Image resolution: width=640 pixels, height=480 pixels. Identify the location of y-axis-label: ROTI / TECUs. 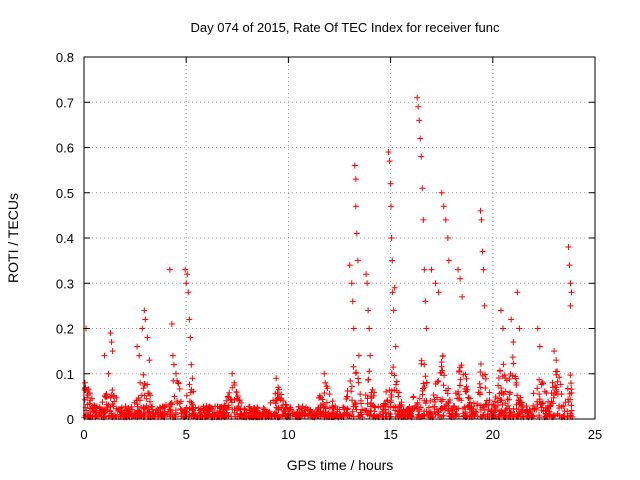
(13, 238).